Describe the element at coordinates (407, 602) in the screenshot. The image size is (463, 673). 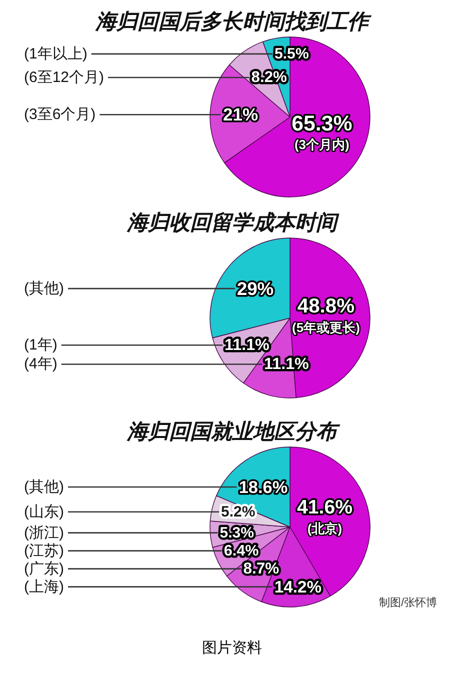
I see `text: 制图/张怀博` at that location.